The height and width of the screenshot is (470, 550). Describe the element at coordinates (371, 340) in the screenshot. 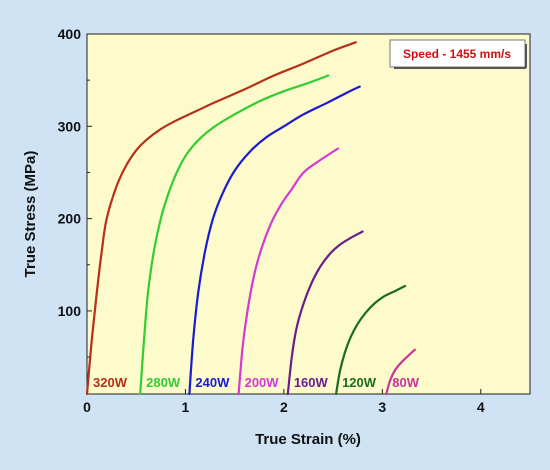

I see `series-line-120w` at that location.